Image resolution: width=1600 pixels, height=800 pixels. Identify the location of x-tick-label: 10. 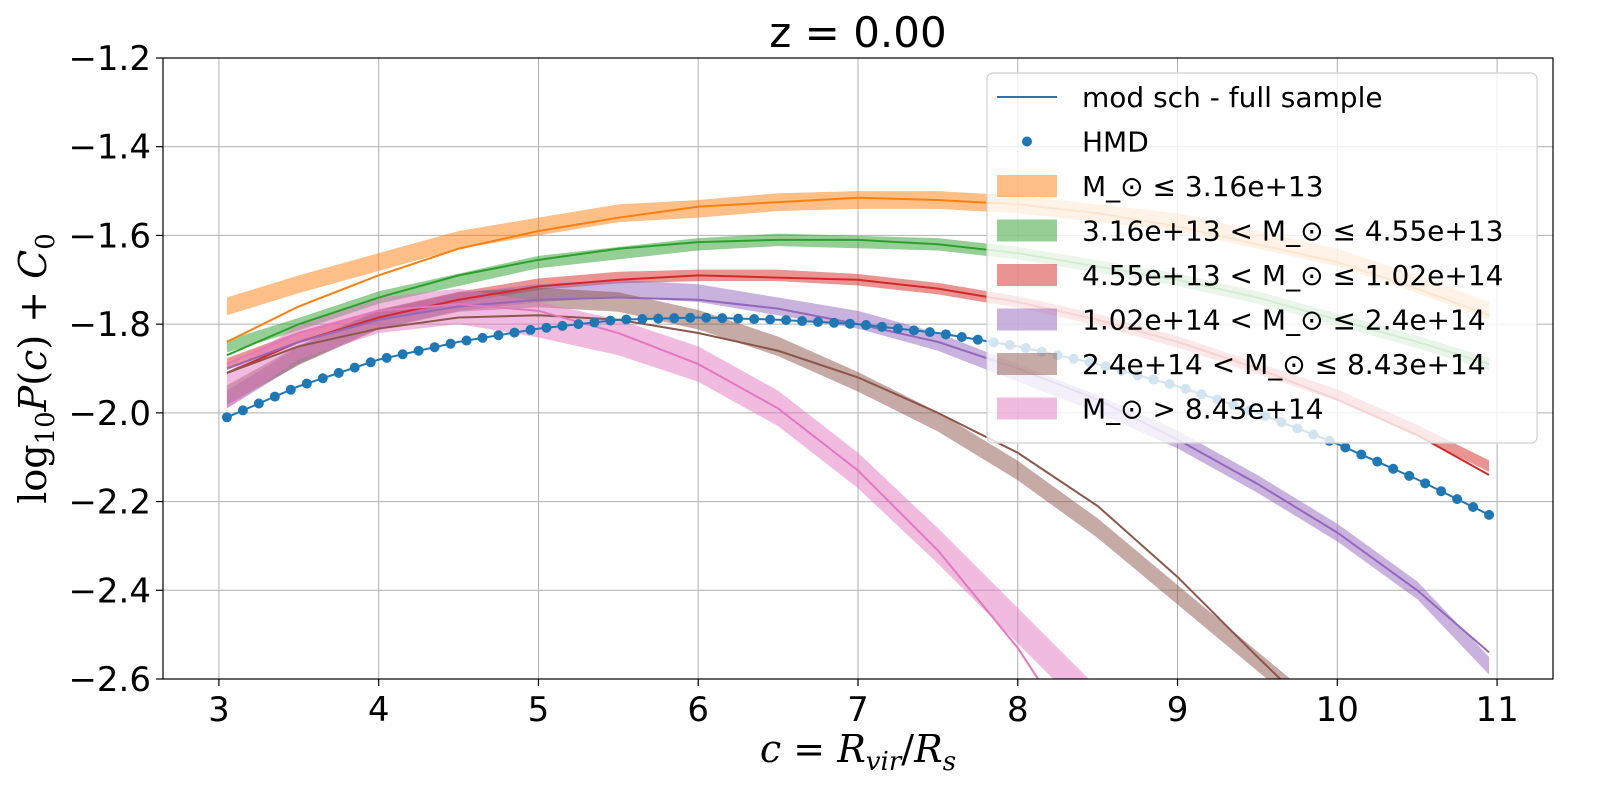
(1337, 710).